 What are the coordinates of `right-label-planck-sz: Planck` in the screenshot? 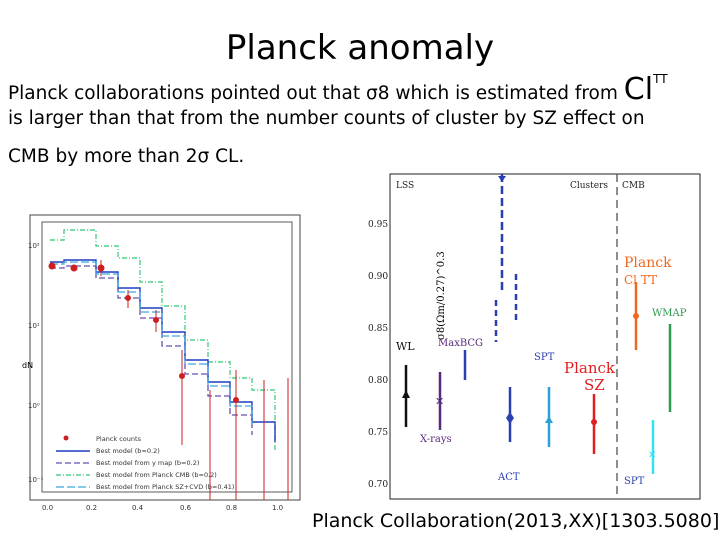 It's located at (590, 368).